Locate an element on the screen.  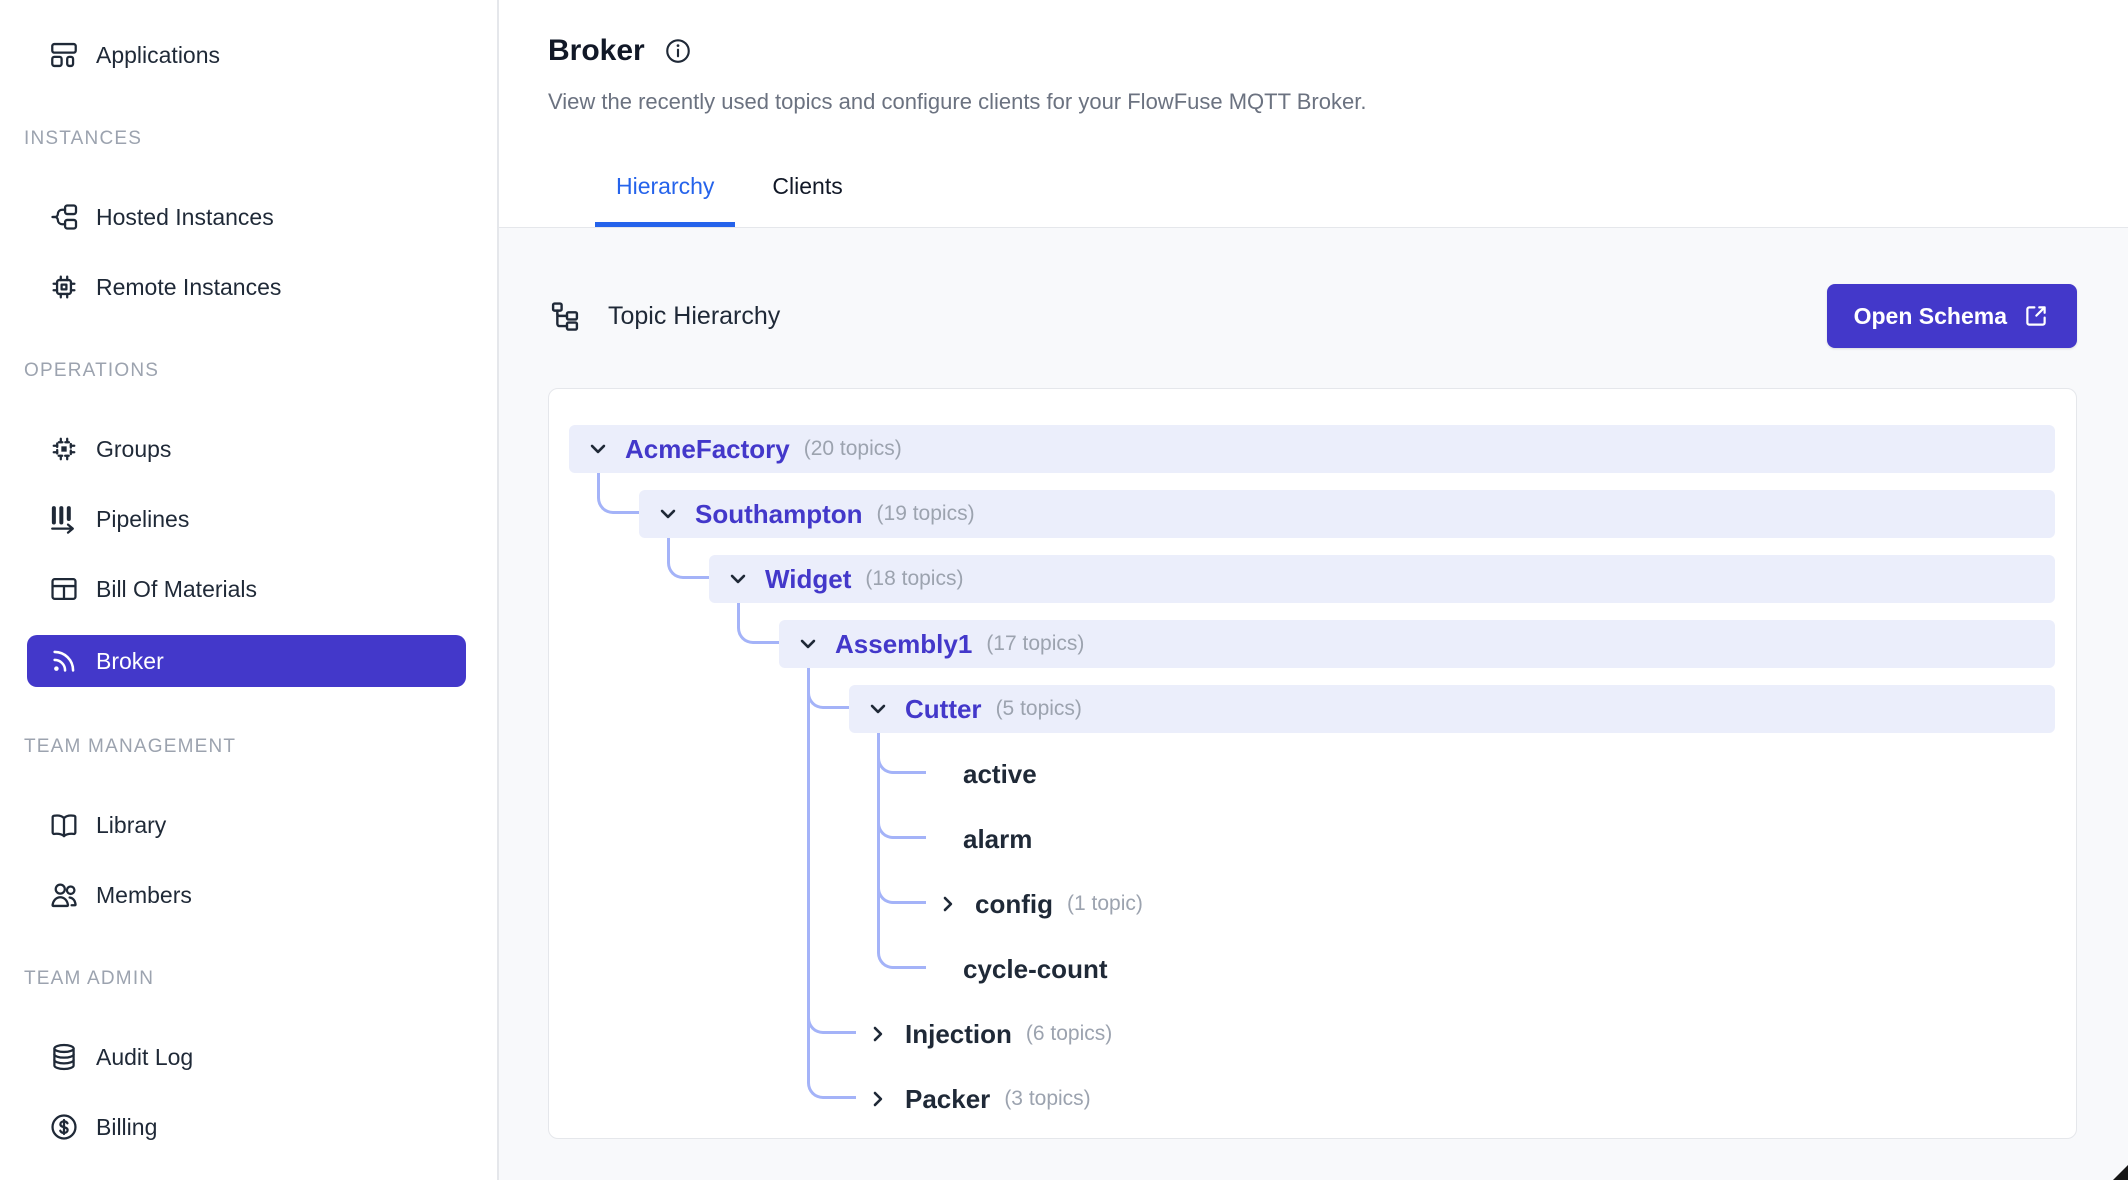
tab-bar: Hierarchy Clients is located at coordinates (1312, 199).